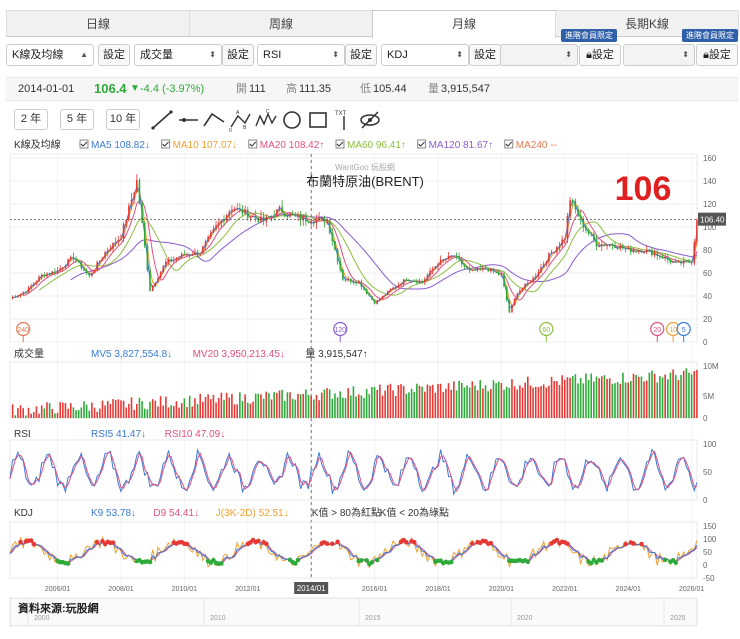  What do you see at coordinates (178, 55) in the screenshot?
I see `volume-select: 成交量 ⬍` at bounding box center [178, 55].